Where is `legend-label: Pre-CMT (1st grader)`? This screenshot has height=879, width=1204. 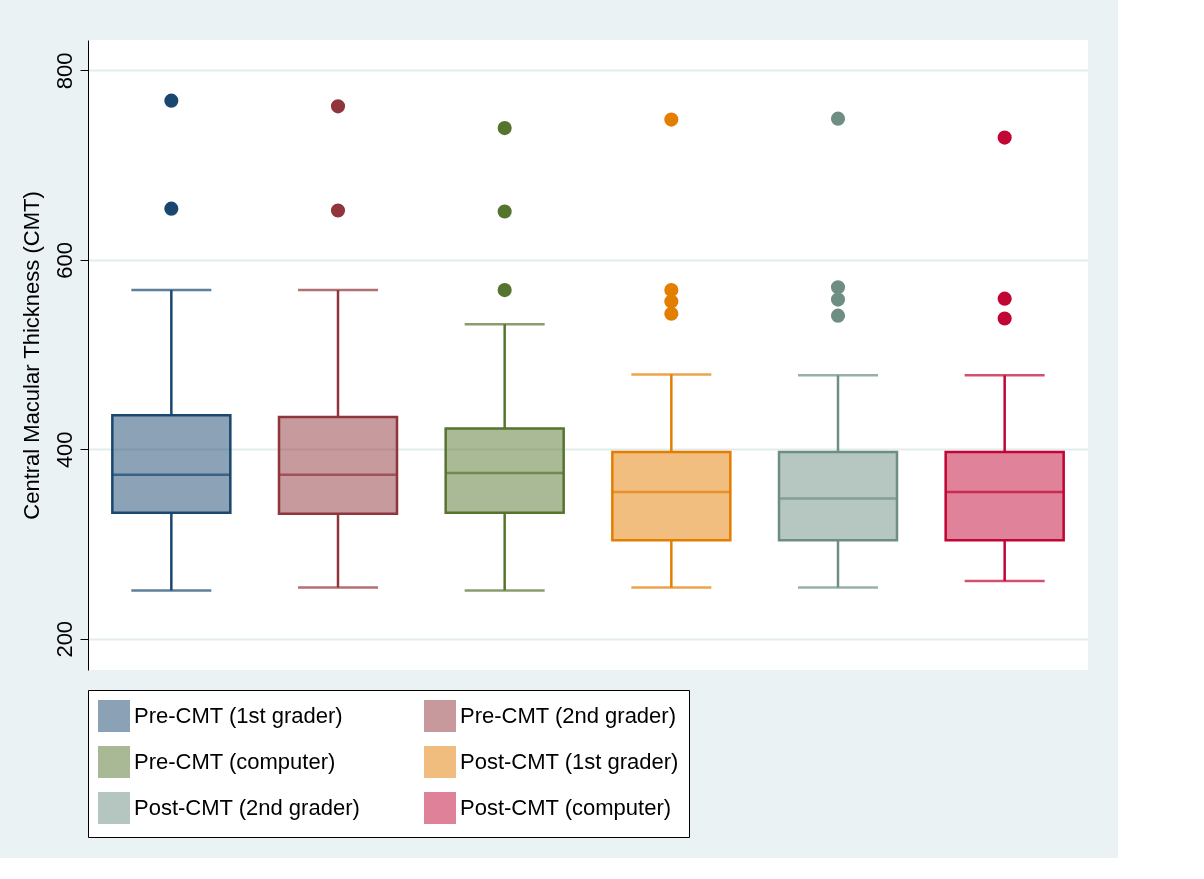 legend-label: Pre-CMT (1st grader) is located at coordinates (238, 715).